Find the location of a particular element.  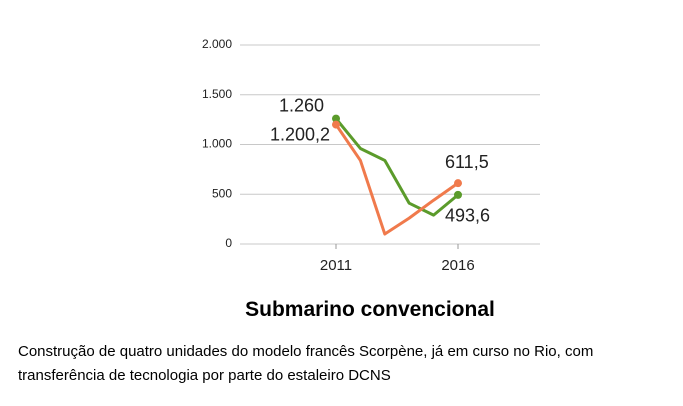

y-tick-label: 500 is located at coordinates (222, 193).